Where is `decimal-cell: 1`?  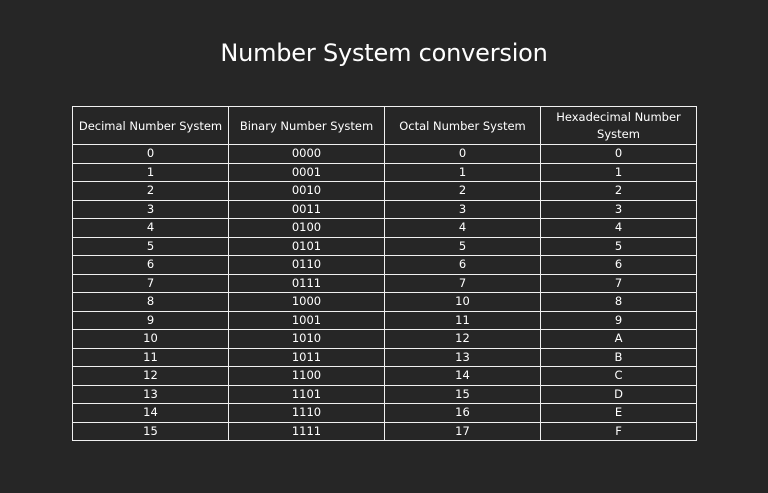
decimal-cell: 1 is located at coordinates (150, 172).